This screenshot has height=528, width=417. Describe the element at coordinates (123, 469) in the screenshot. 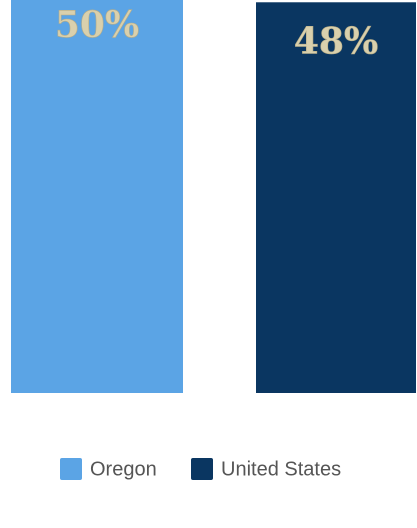

I see `legend-label: Oregon` at that location.